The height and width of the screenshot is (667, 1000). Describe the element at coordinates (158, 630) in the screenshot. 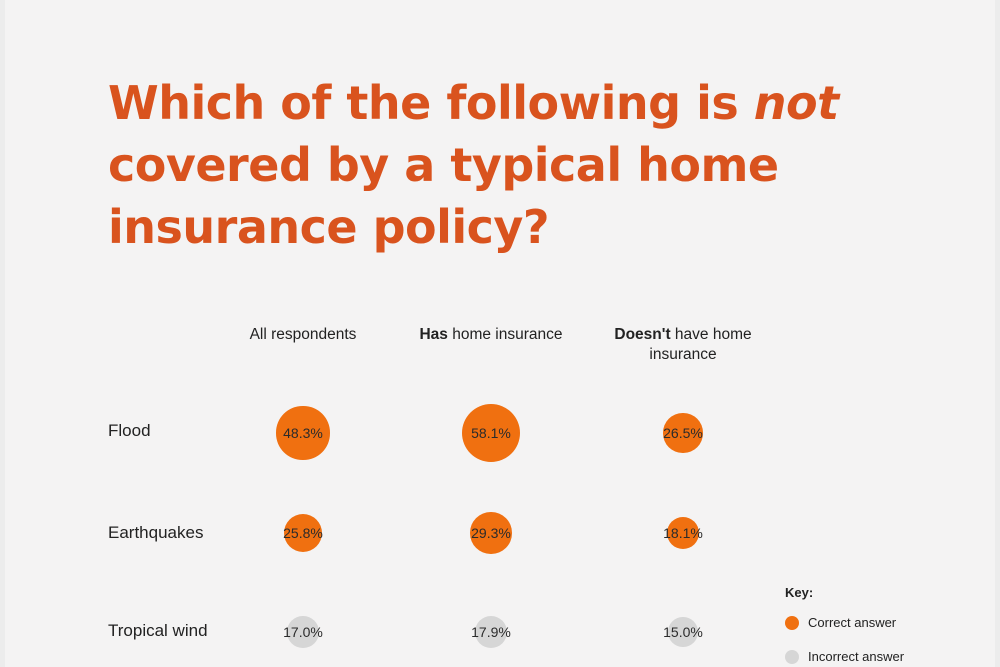

I see `row-label-tropical-wind: Tropical wind` at that location.